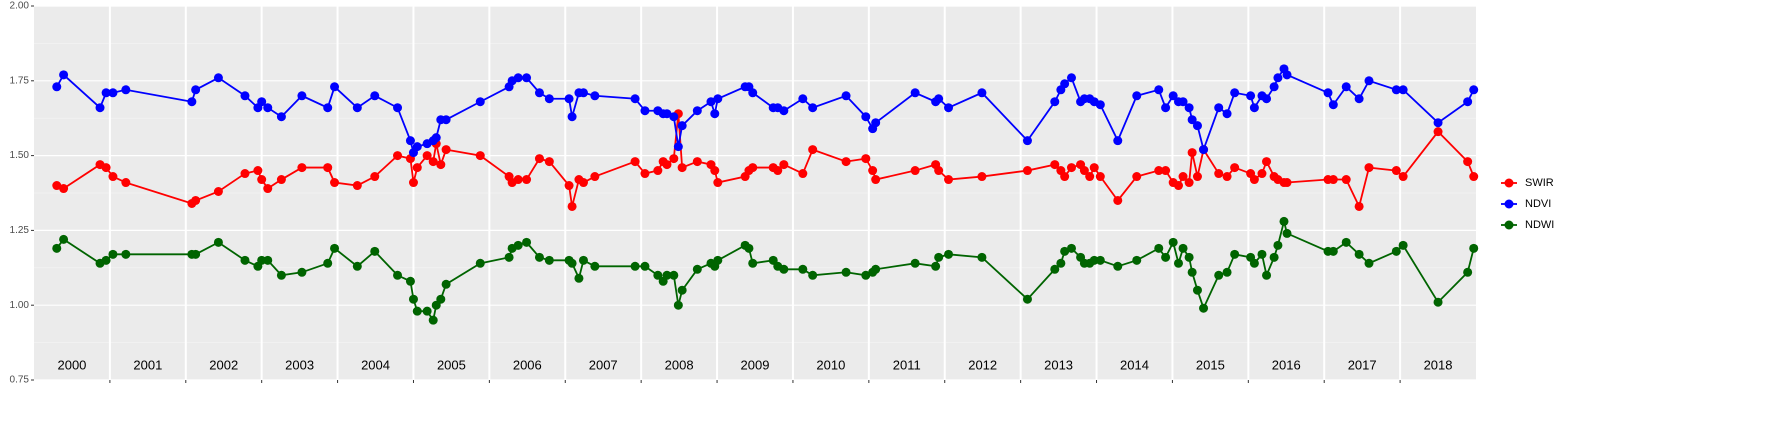 The image size is (1773, 442). What do you see at coordinates (20, 155) in the screenshot?
I see `y-tick-label: 1.50` at bounding box center [20, 155].